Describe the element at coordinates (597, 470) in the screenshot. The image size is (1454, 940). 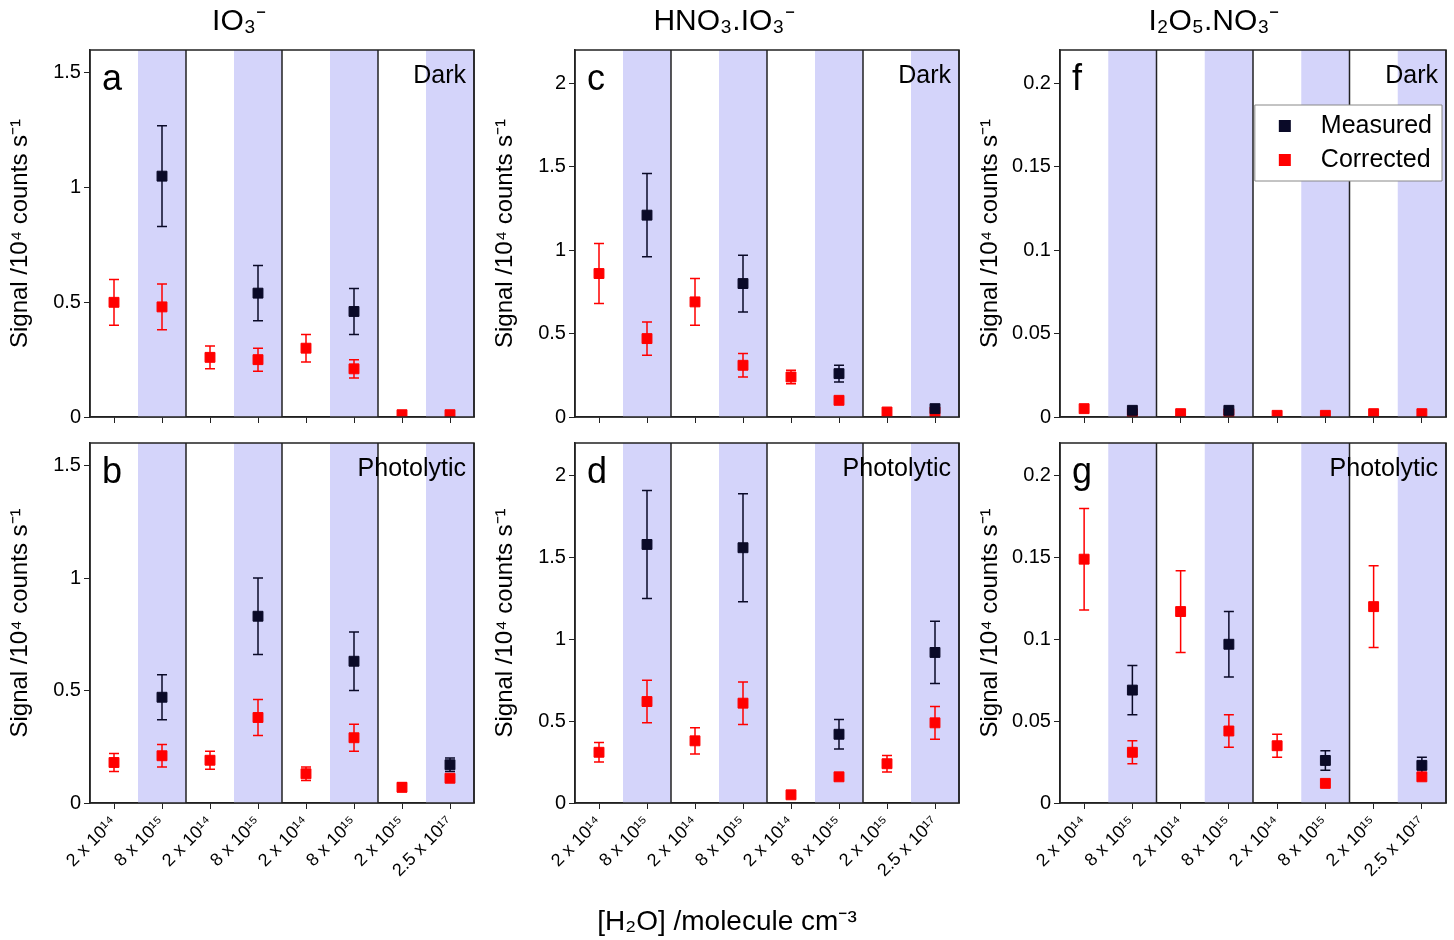
I see `annotation: d` at that location.